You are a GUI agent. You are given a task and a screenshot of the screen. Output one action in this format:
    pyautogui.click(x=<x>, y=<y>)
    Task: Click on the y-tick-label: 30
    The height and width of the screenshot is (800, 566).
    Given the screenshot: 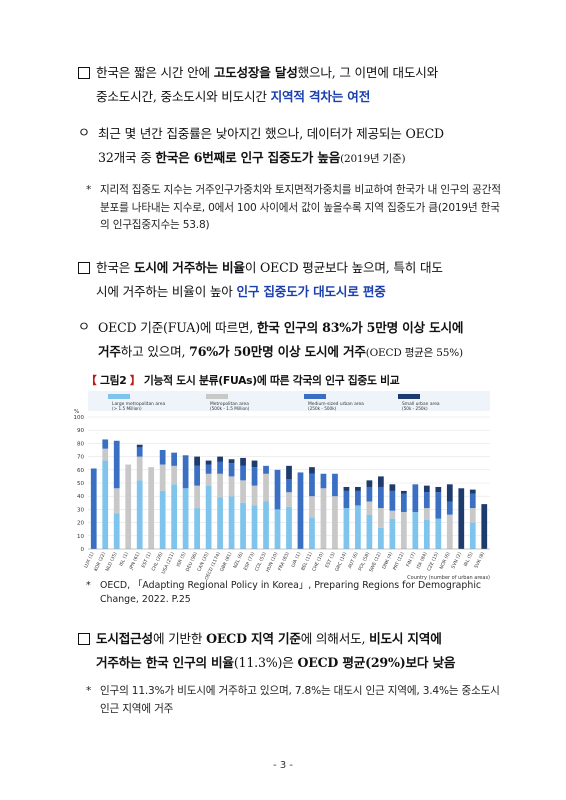 What is the action you would take?
    pyautogui.click(x=80, y=510)
    